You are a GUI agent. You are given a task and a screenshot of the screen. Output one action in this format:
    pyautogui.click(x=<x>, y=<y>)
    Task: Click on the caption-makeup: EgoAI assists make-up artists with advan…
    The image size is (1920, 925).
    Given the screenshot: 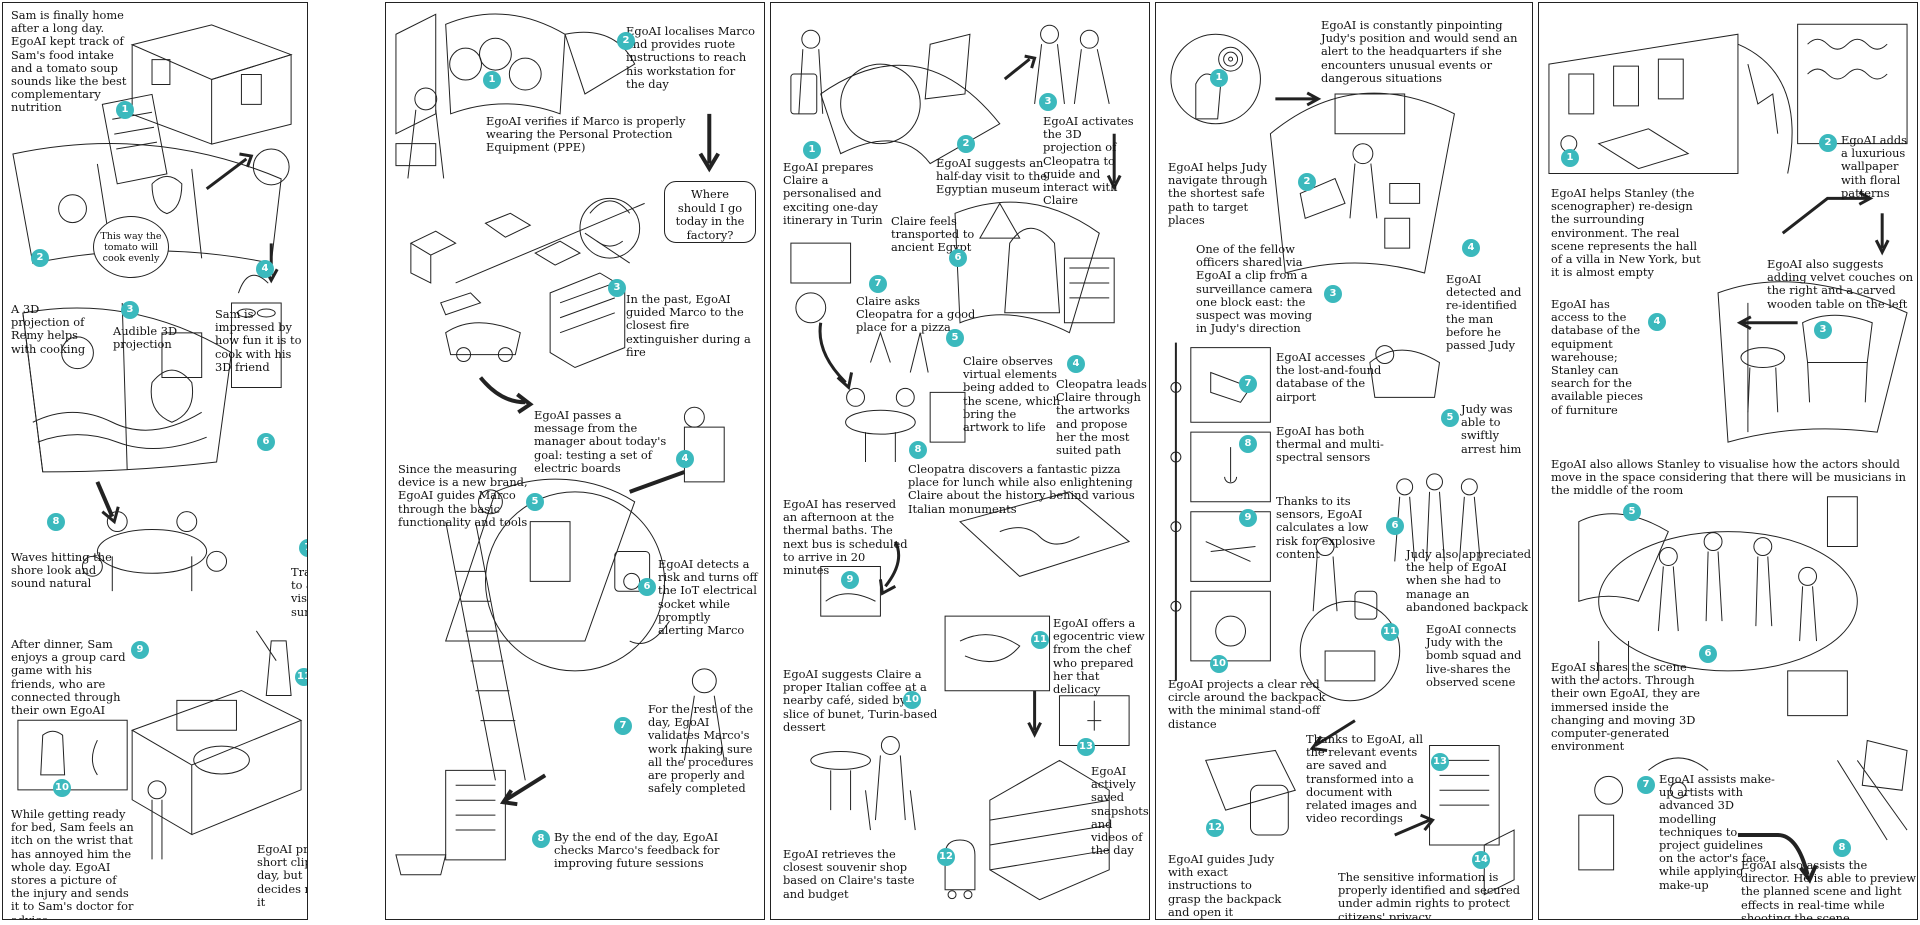 What is the action you would take?
    pyautogui.click(x=1717, y=832)
    